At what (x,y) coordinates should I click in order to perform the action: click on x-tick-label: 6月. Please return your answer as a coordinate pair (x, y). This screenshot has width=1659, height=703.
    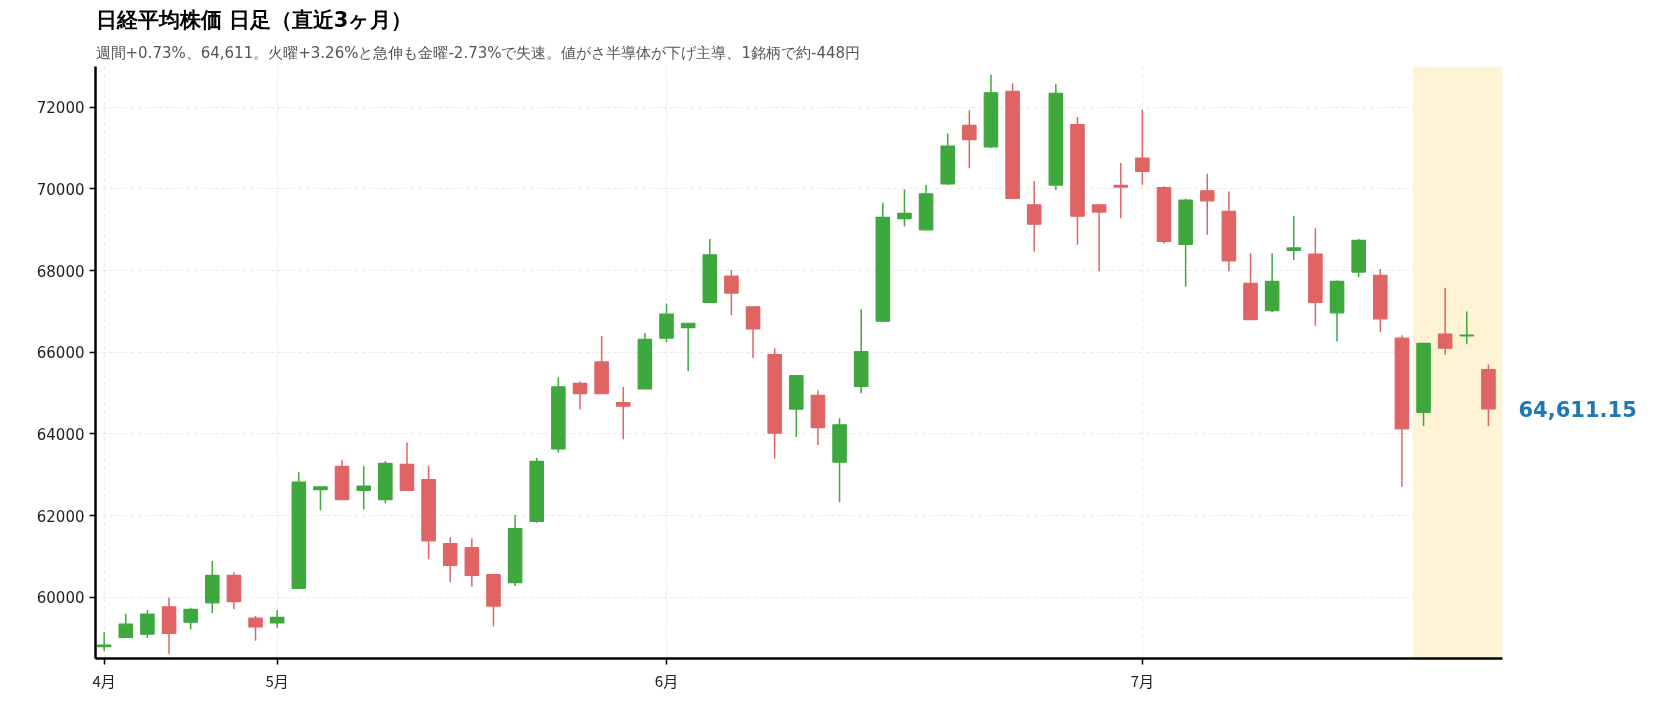
    Looking at the image, I should click on (666, 680).